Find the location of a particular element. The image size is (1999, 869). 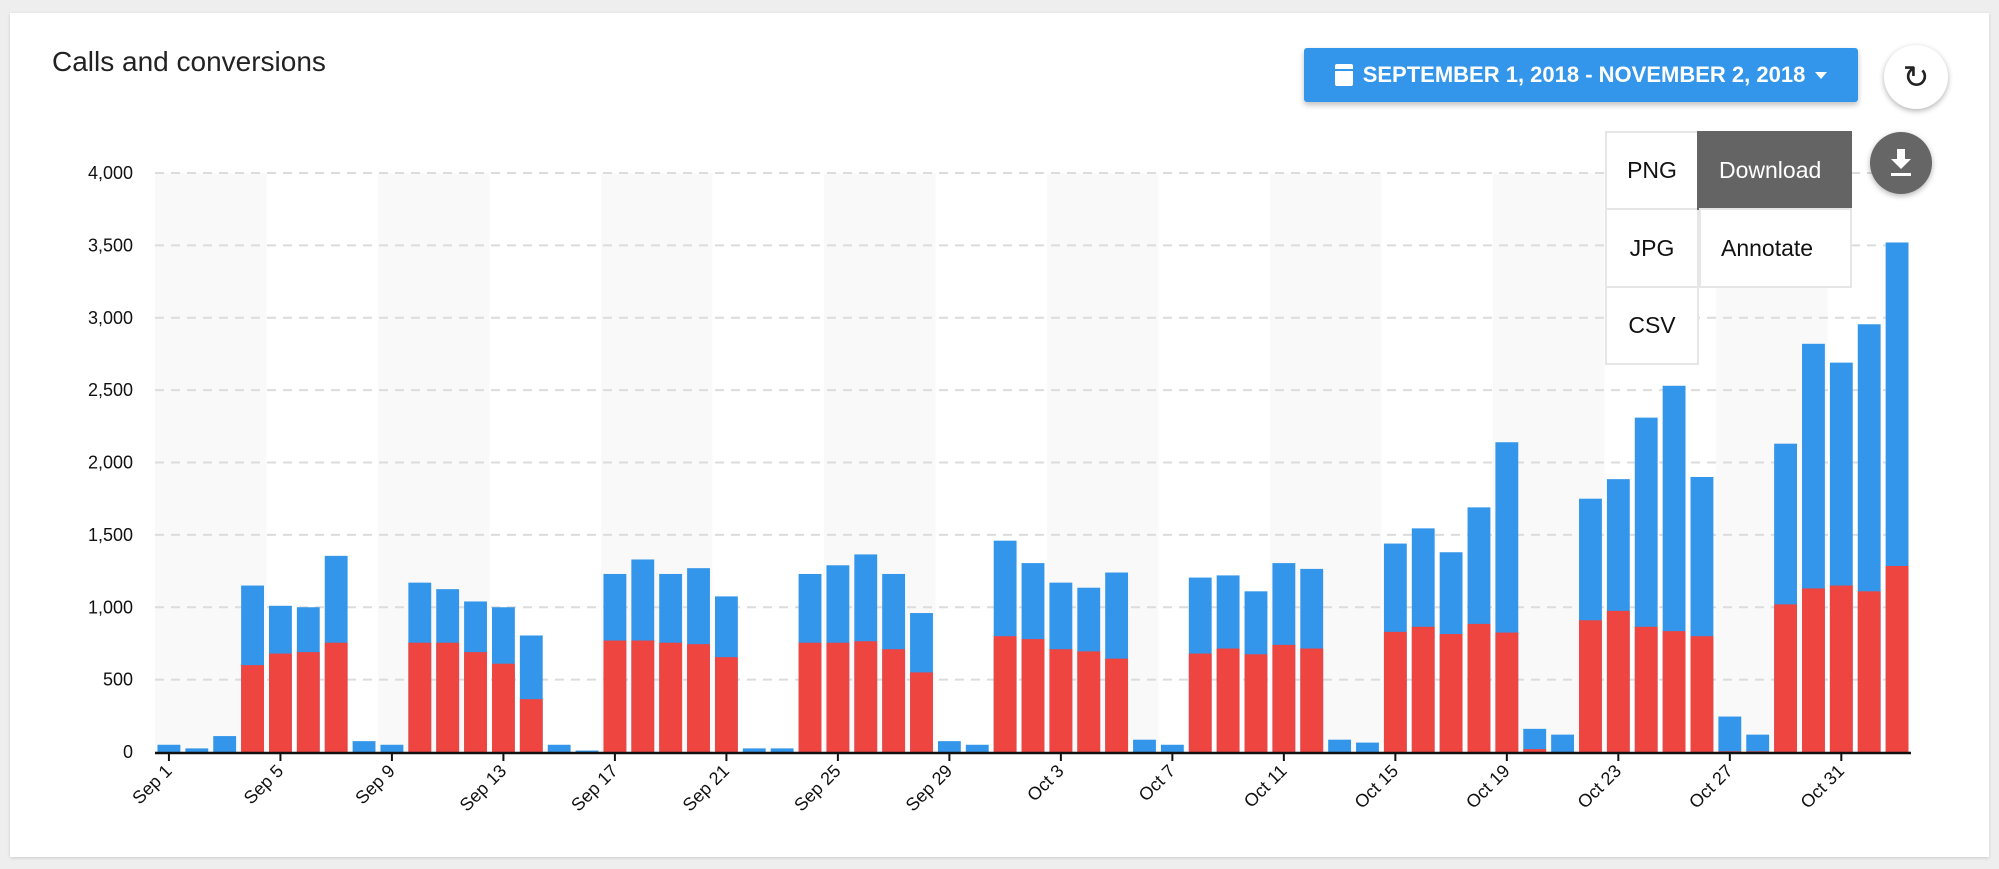

refresh-icon: ↻ is located at coordinates (1916, 77).